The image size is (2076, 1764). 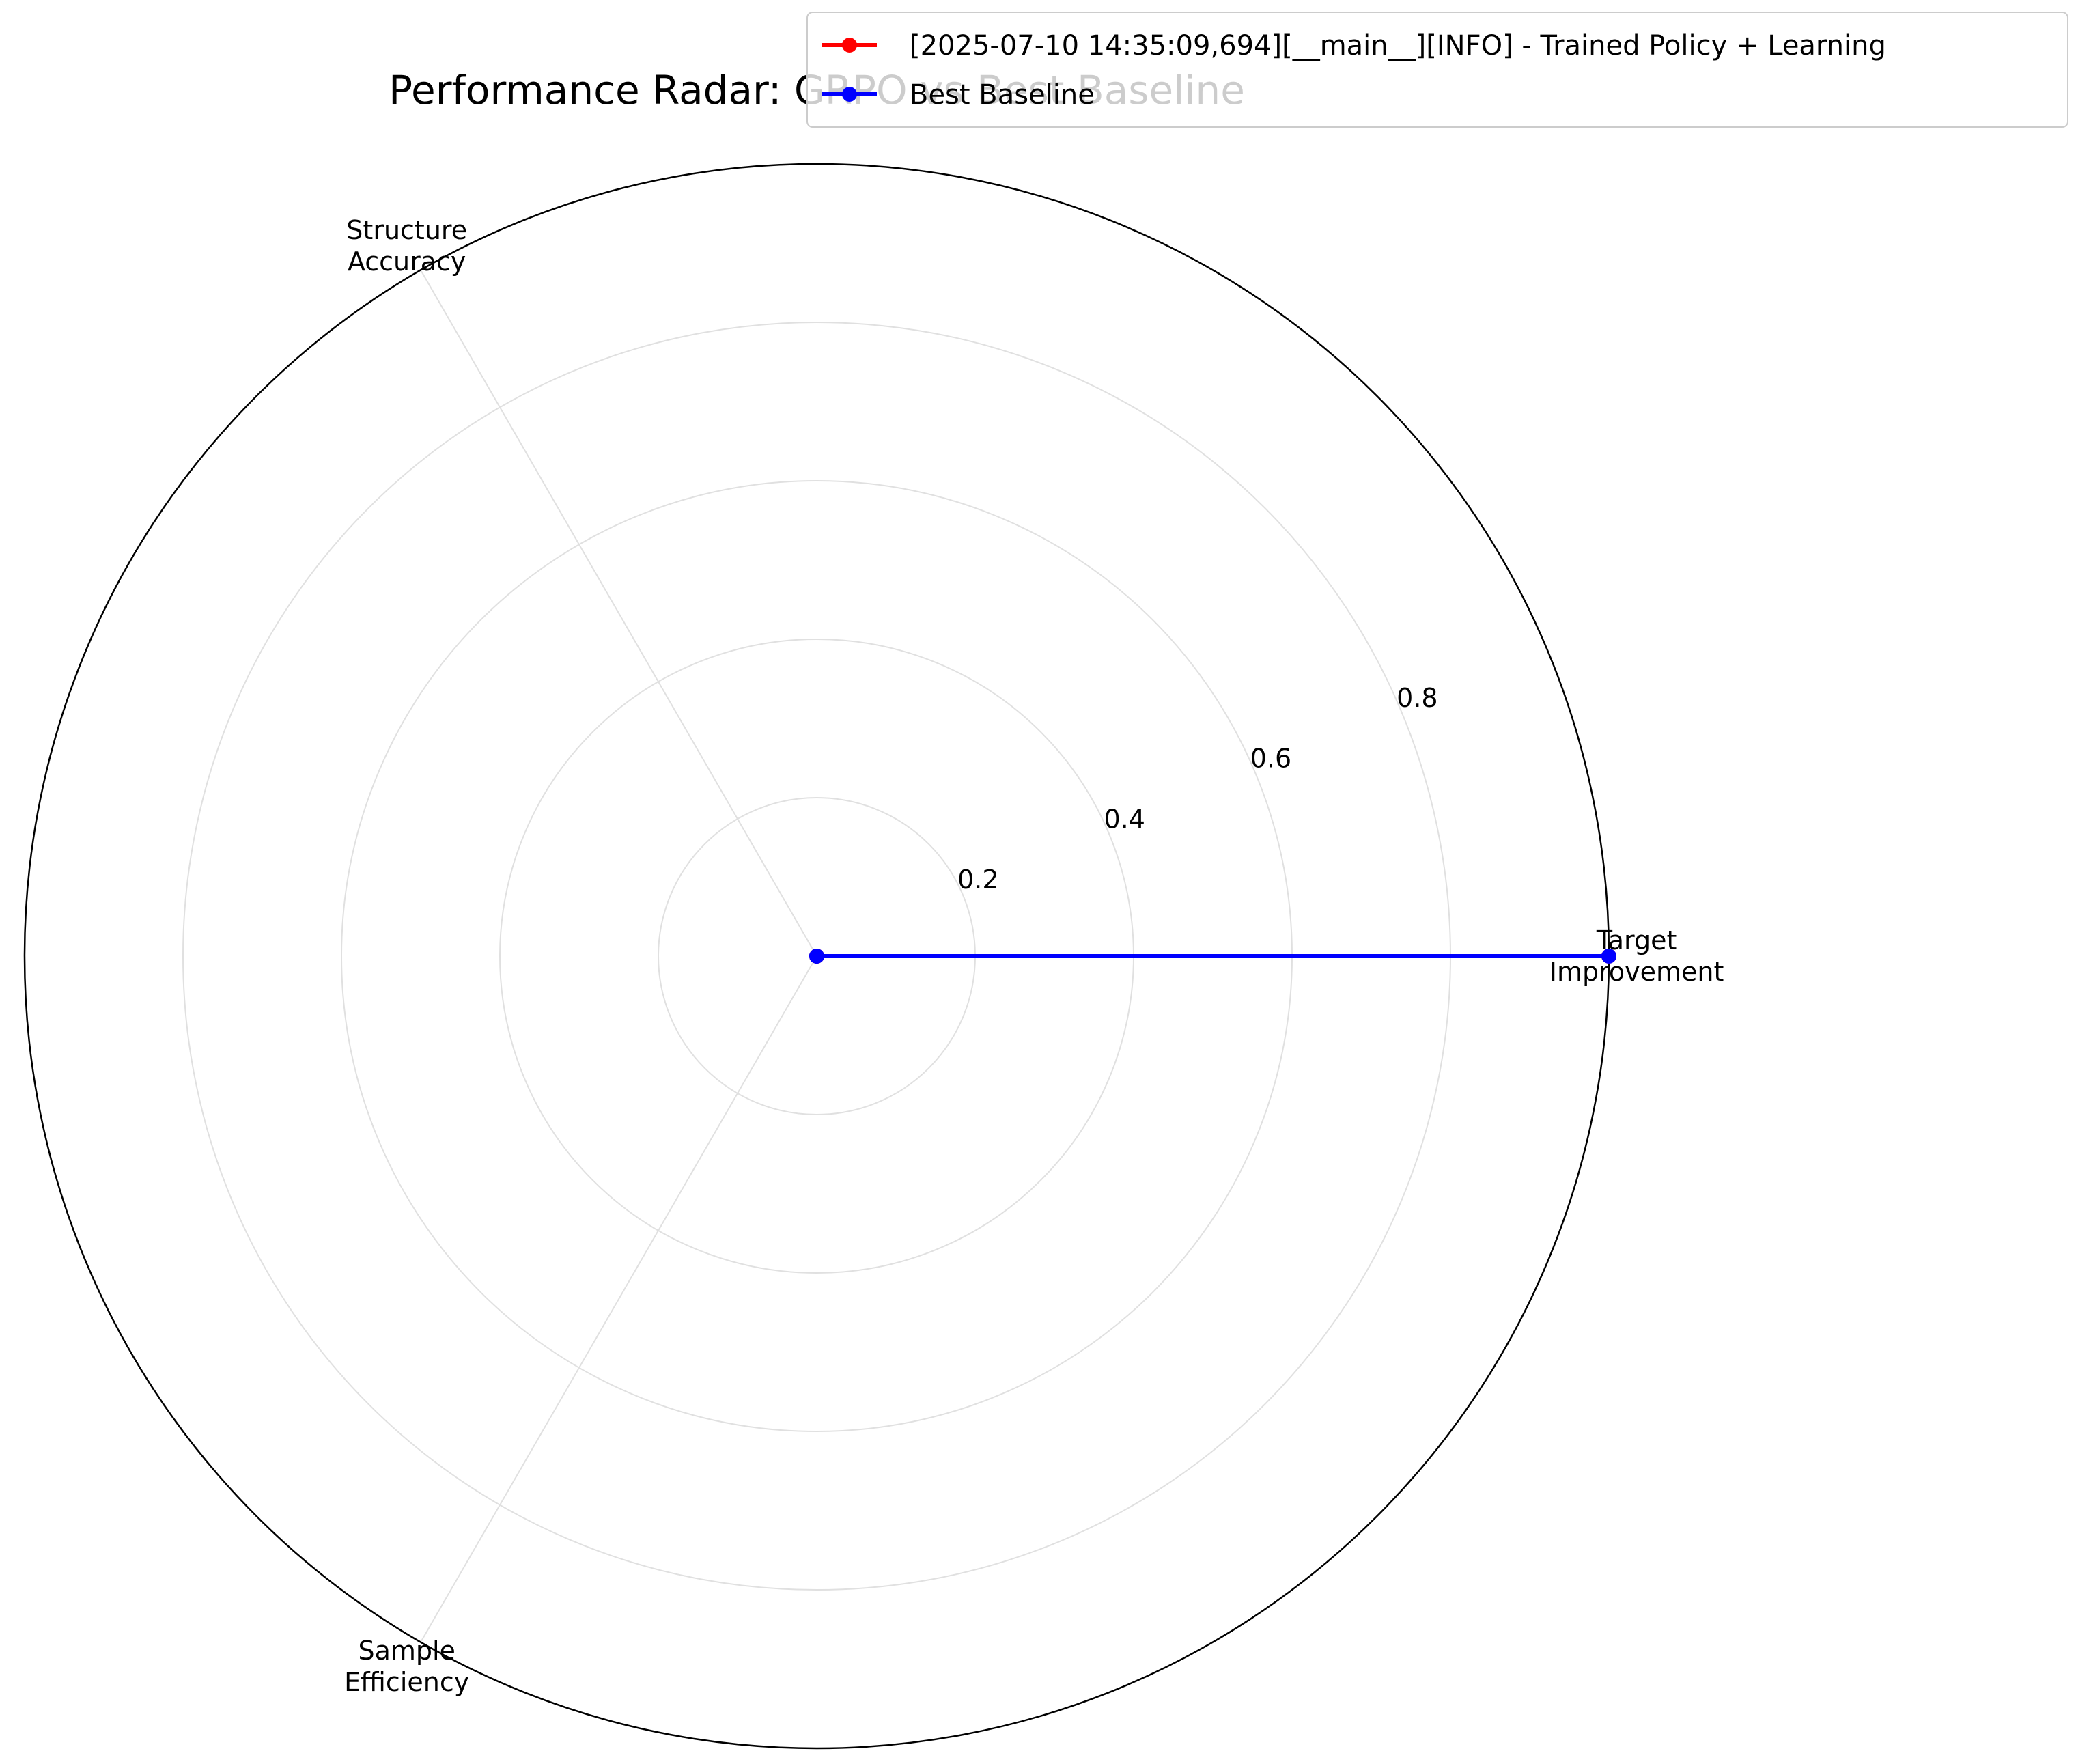 I want to click on radar-series, so click(x=1212, y=956).